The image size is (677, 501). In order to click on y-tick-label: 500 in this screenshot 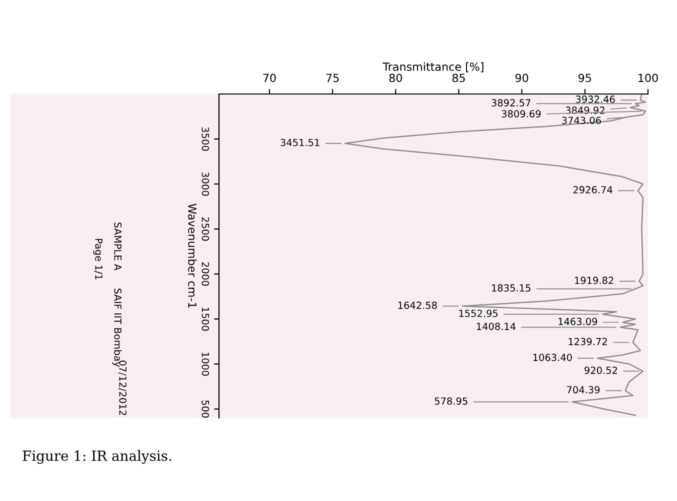, I will do `click(206, 409)`.